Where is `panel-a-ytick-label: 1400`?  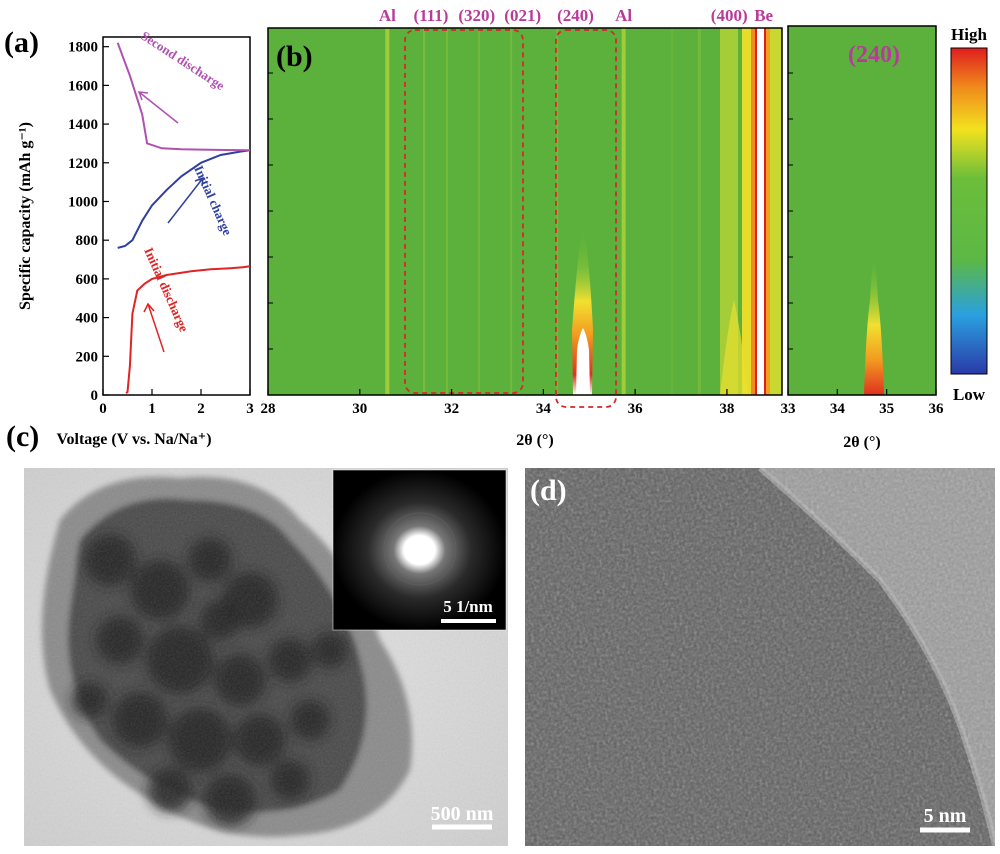
panel-a-ytick-label: 1400 is located at coordinates (83, 125).